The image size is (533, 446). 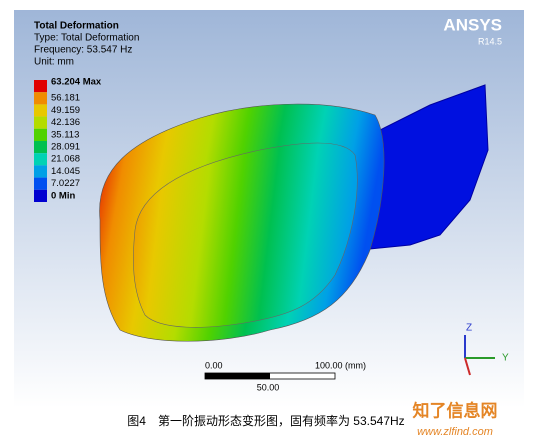 I want to click on legend-label: 0 Min, so click(x=63, y=195).